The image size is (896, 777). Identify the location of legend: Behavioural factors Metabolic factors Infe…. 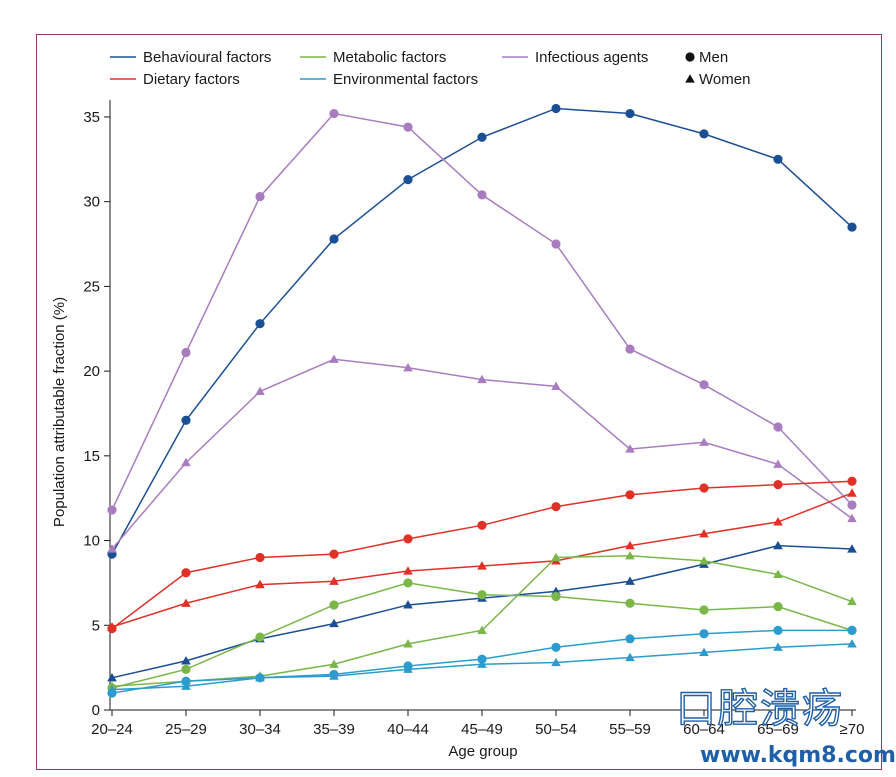
(430, 68).